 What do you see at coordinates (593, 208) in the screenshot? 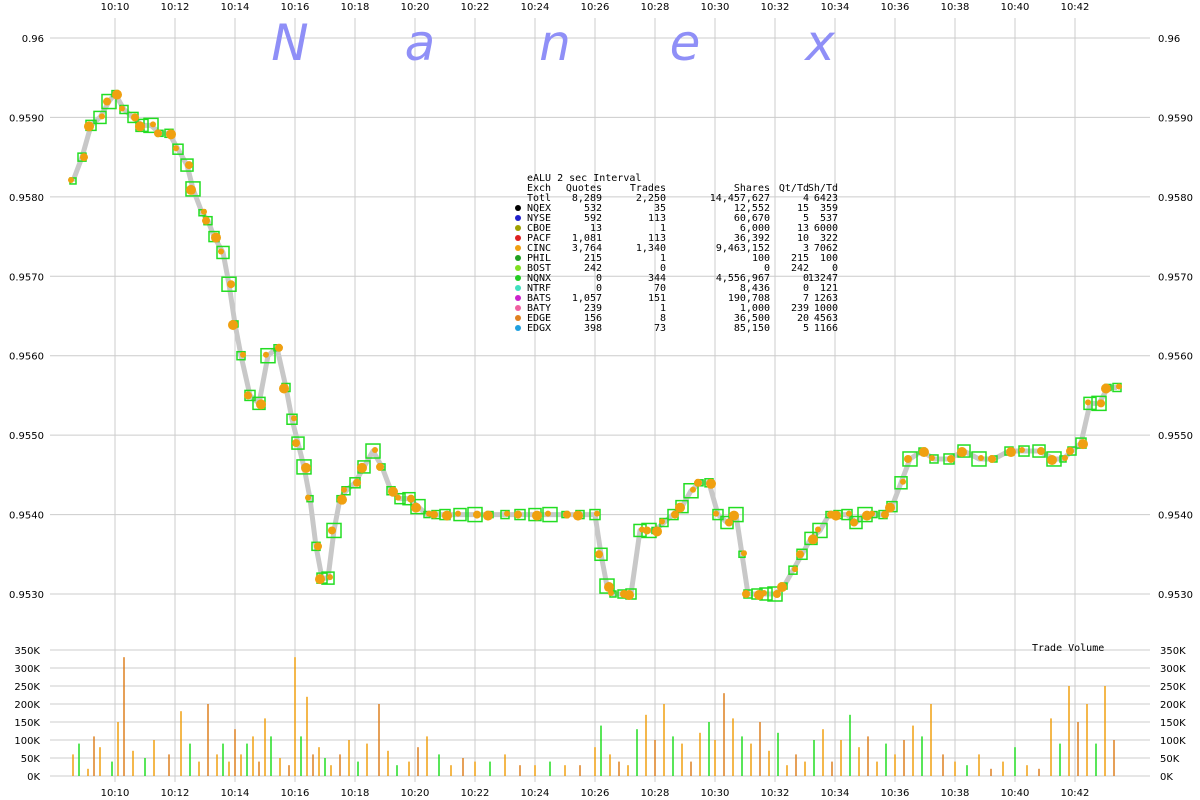
I see `legend-cell: 532` at bounding box center [593, 208].